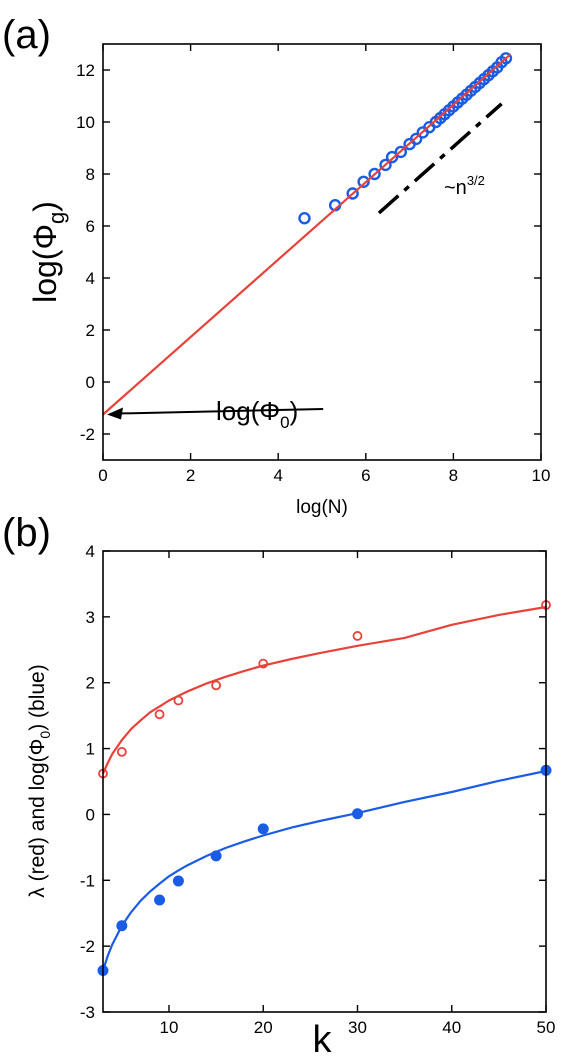  I want to click on panel-b-y-tick-label: -1, so click(87, 880).